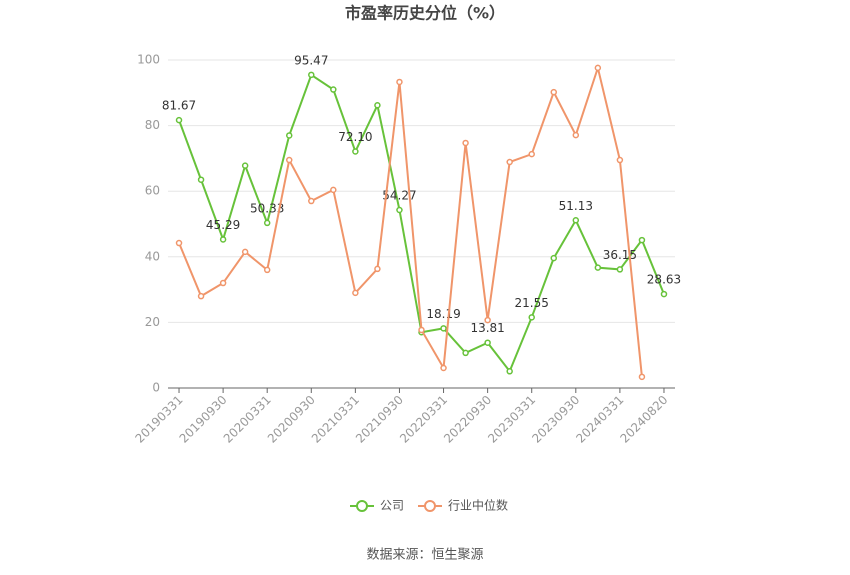 This screenshot has width=850, height=575. What do you see at coordinates (643, 419) in the screenshot?
I see `x-tick-label: 20240820` at bounding box center [643, 419].